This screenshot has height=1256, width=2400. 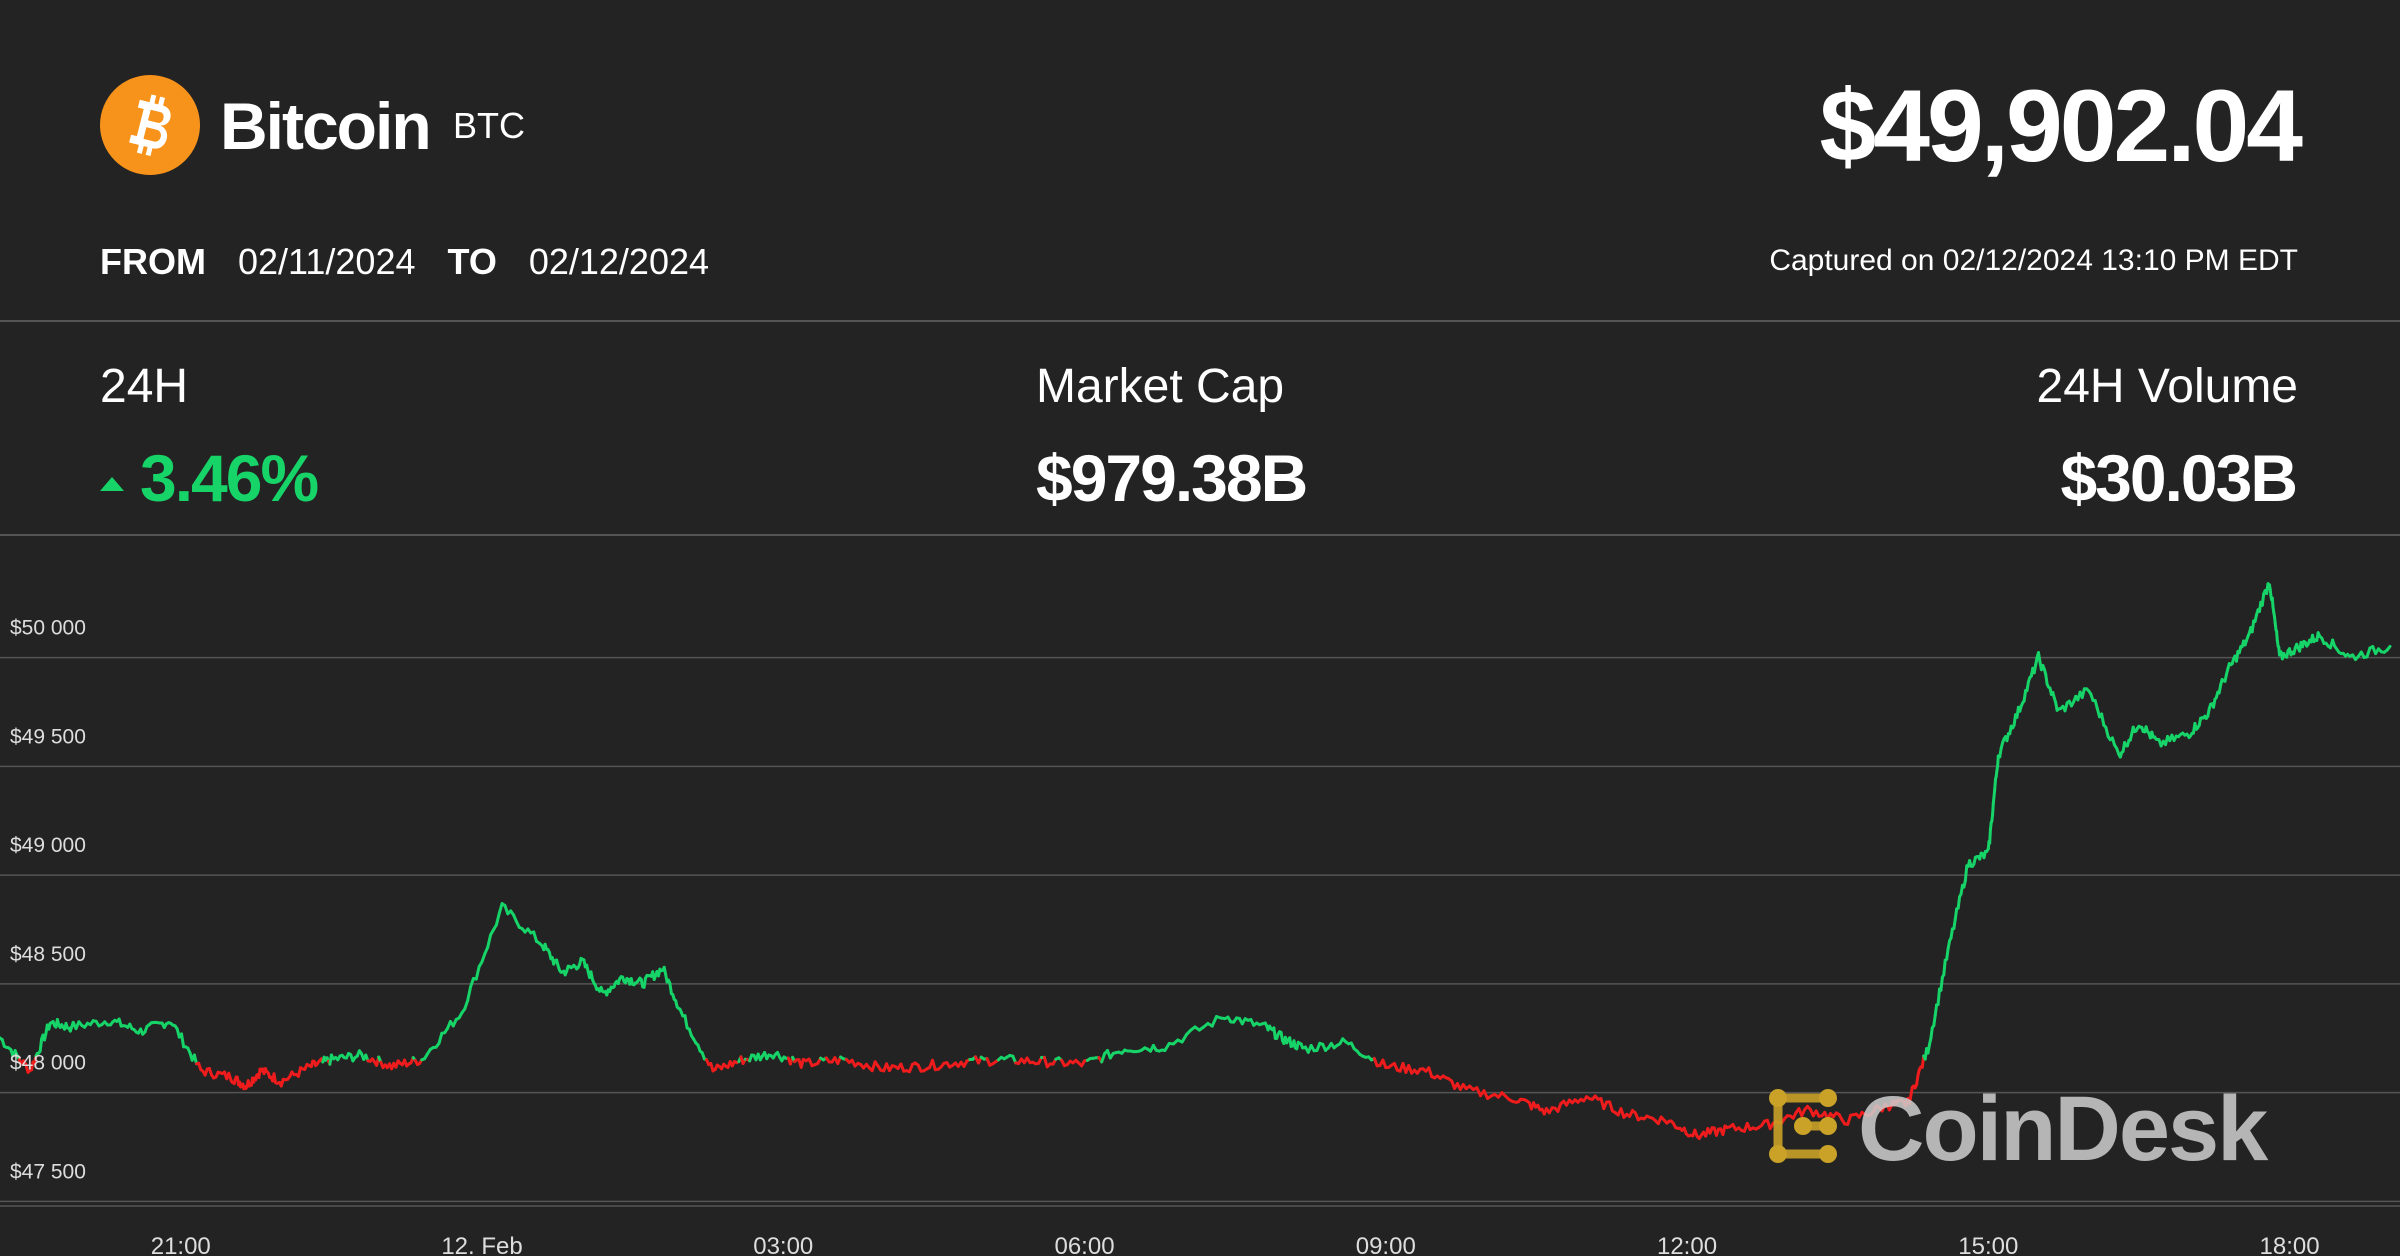 I want to click on date-range: FROM 02/11/2024 TO 02/12/2024, so click(x=404, y=262).